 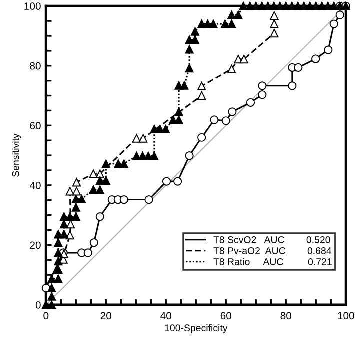 What do you see at coordinates (346, 316) in the screenshot?
I see `x-tick-label: 100` at bounding box center [346, 316].